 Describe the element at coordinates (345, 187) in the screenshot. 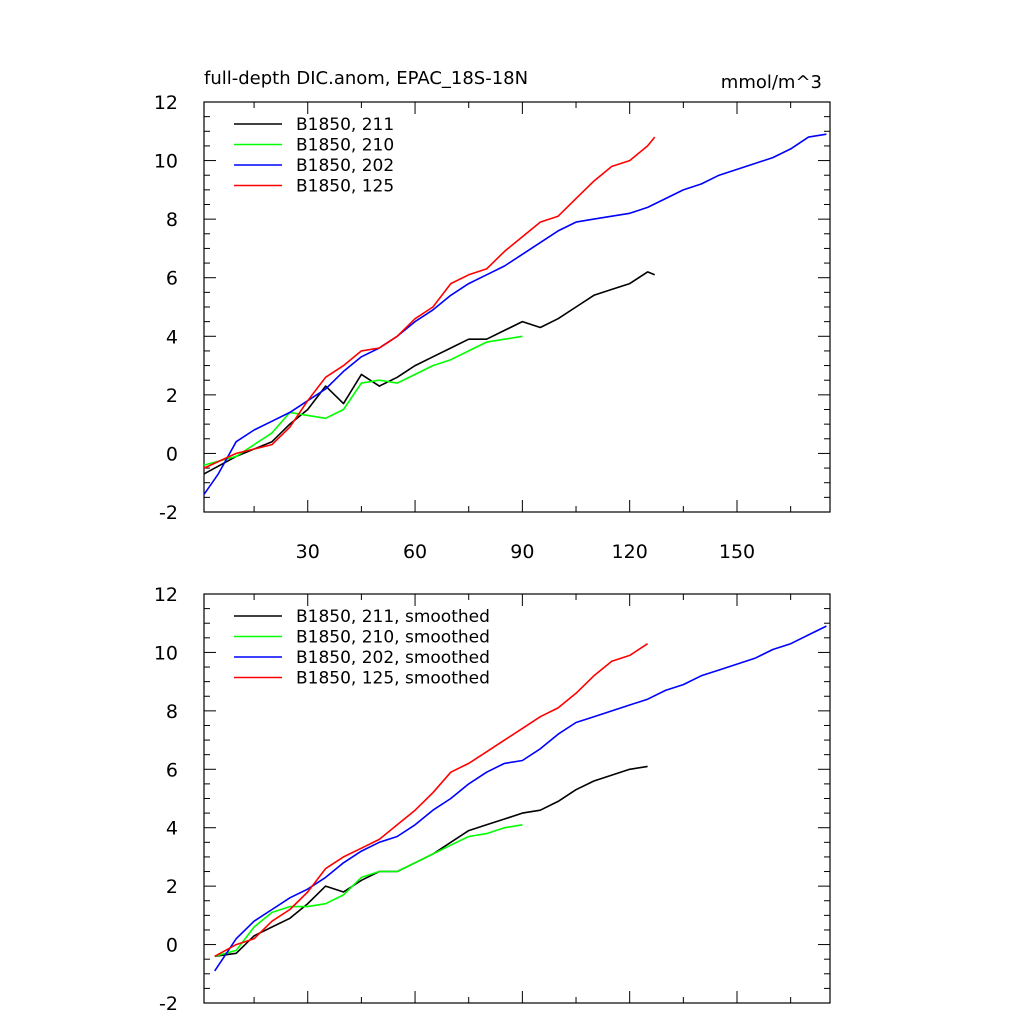

I see `legend-label: B1850, 125` at that location.